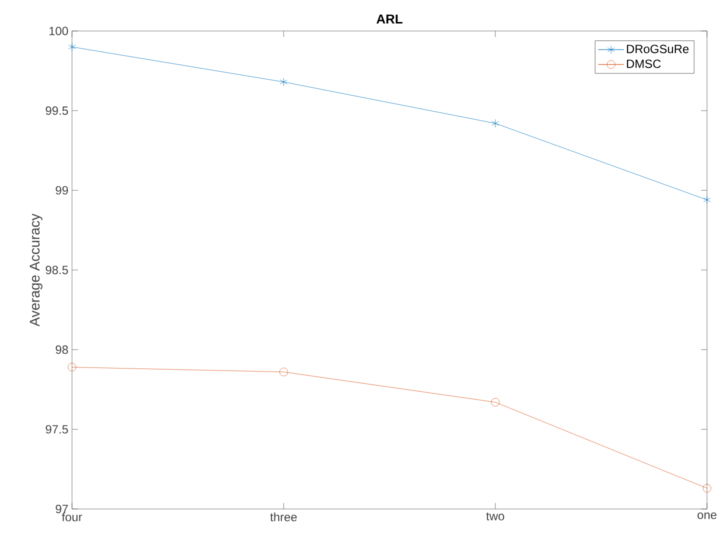  What do you see at coordinates (495, 516) in the screenshot?
I see `x-tick-label: two` at bounding box center [495, 516].